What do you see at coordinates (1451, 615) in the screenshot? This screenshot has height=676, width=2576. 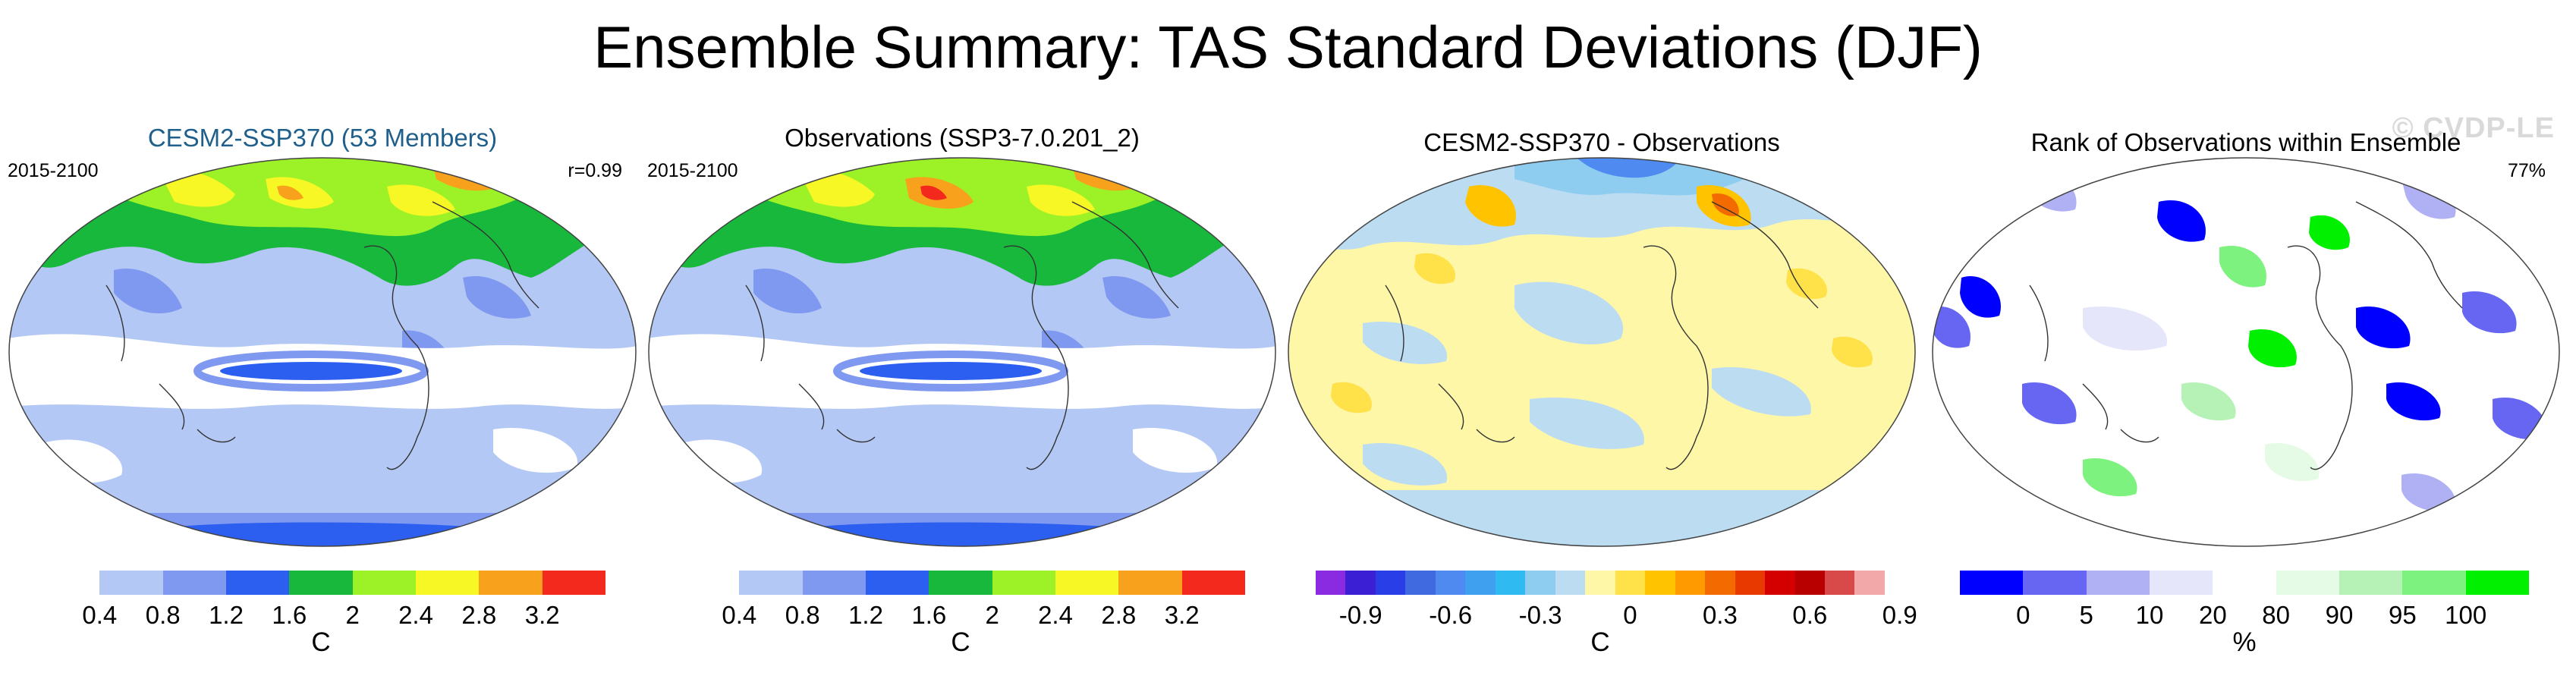 I see `colorbar-tick-label: -0.6` at bounding box center [1451, 615].